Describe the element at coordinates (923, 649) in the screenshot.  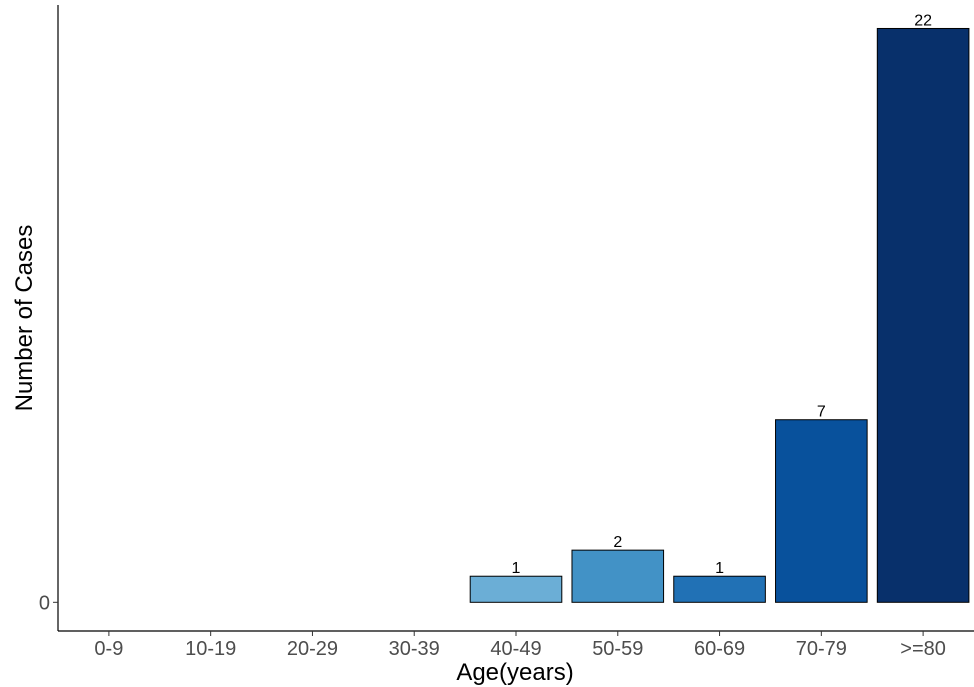
I see `x-tick-label: >=80` at that location.